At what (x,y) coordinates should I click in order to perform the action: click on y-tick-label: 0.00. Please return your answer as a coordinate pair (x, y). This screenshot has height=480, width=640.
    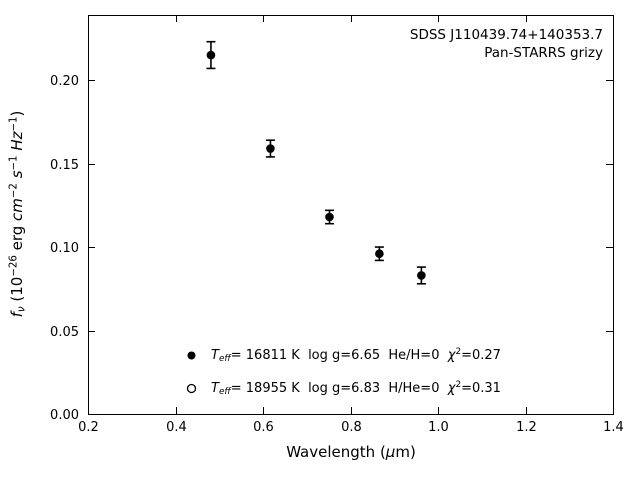
    Looking at the image, I should click on (64, 415).